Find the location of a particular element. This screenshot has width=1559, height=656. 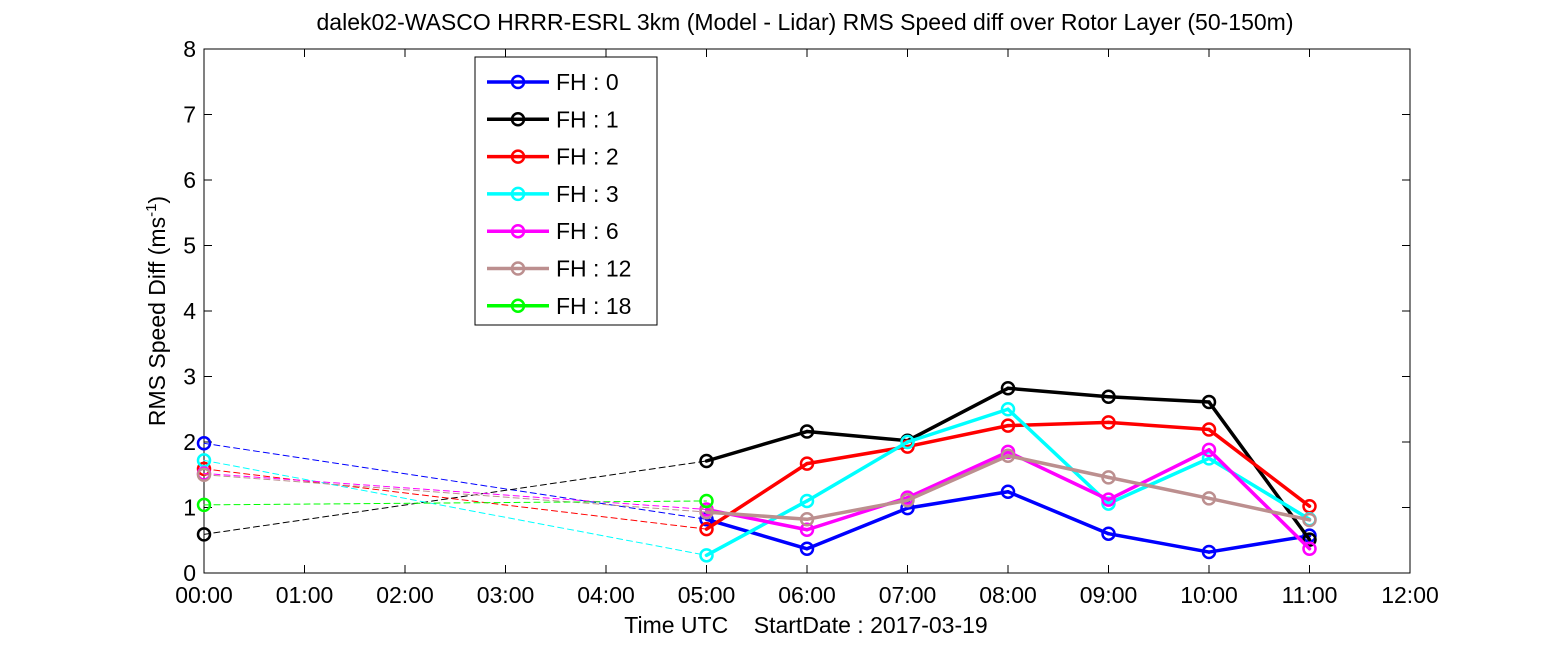

x-axis-label: Time UTC StartDate : 2017-03-19 is located at coordinates (805, 625).